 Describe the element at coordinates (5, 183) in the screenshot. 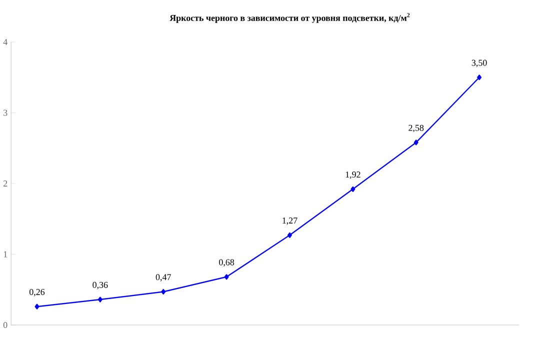

I see `y-tick-label: 2` at that location.